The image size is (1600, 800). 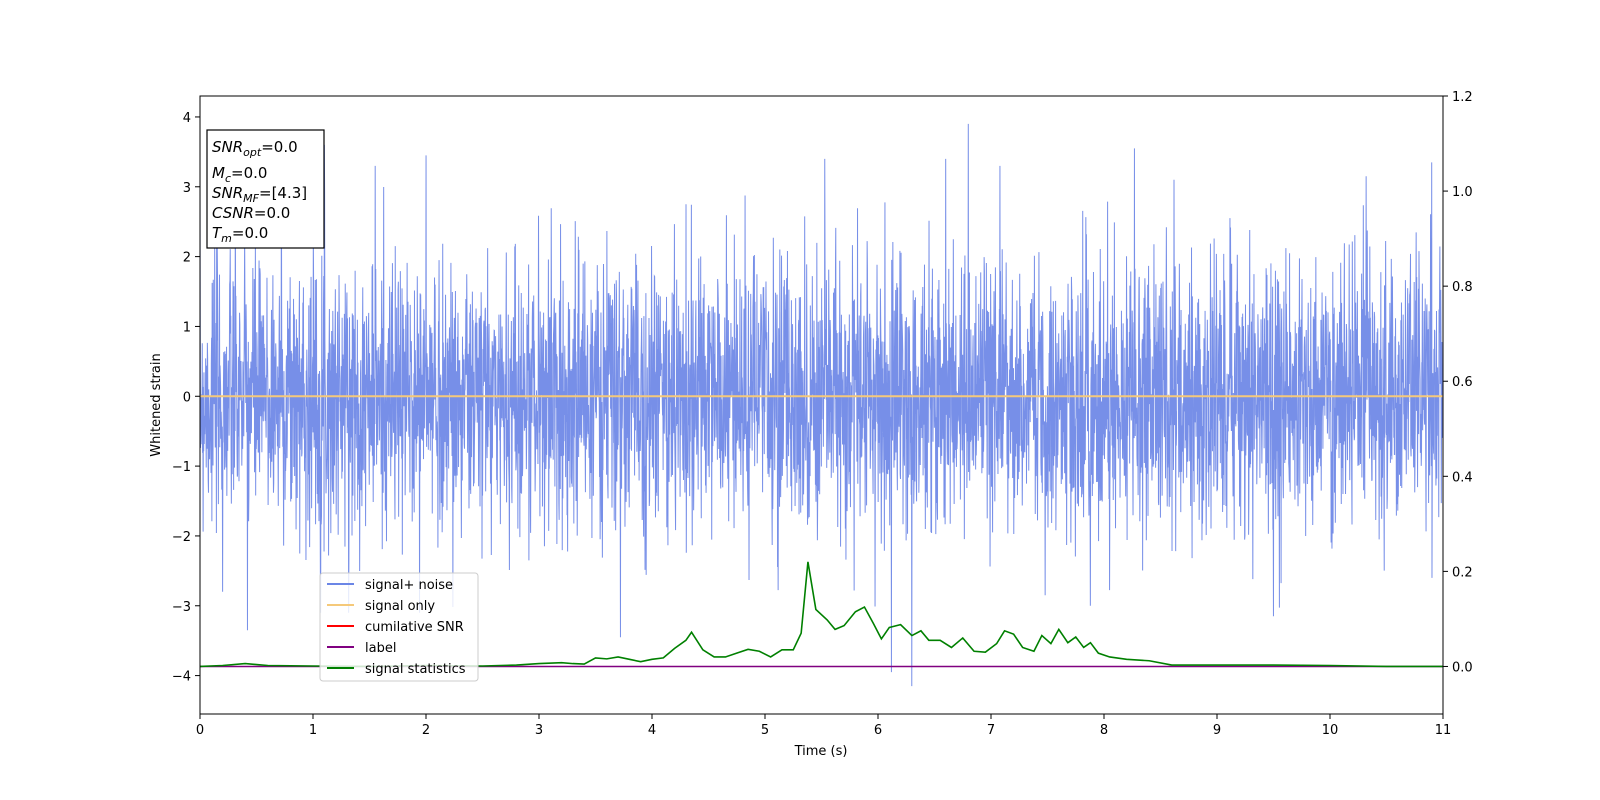 What do you see at coordinates (1462, 287) in the screenshot?
I see `y-right-tick-label: 0.8` at bounding box center [1462, 287].